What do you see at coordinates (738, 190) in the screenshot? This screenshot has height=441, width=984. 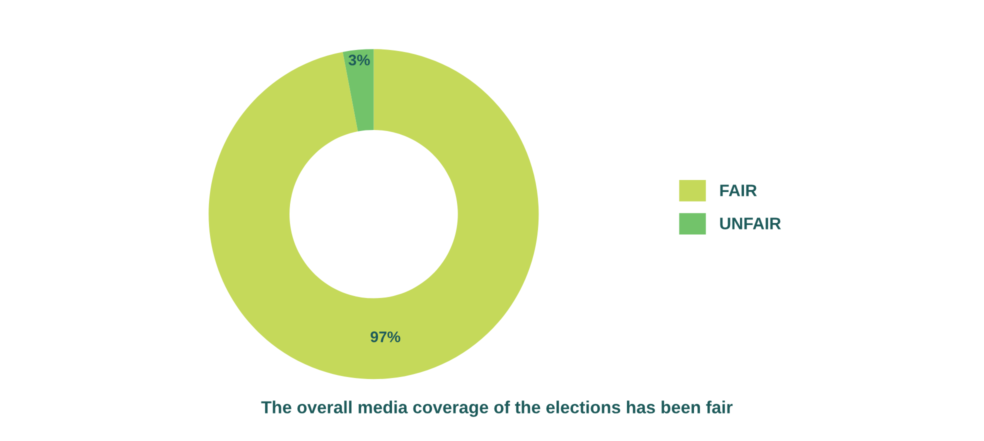 I see `legend-label: FAIR` at bounding box center [738, 190].